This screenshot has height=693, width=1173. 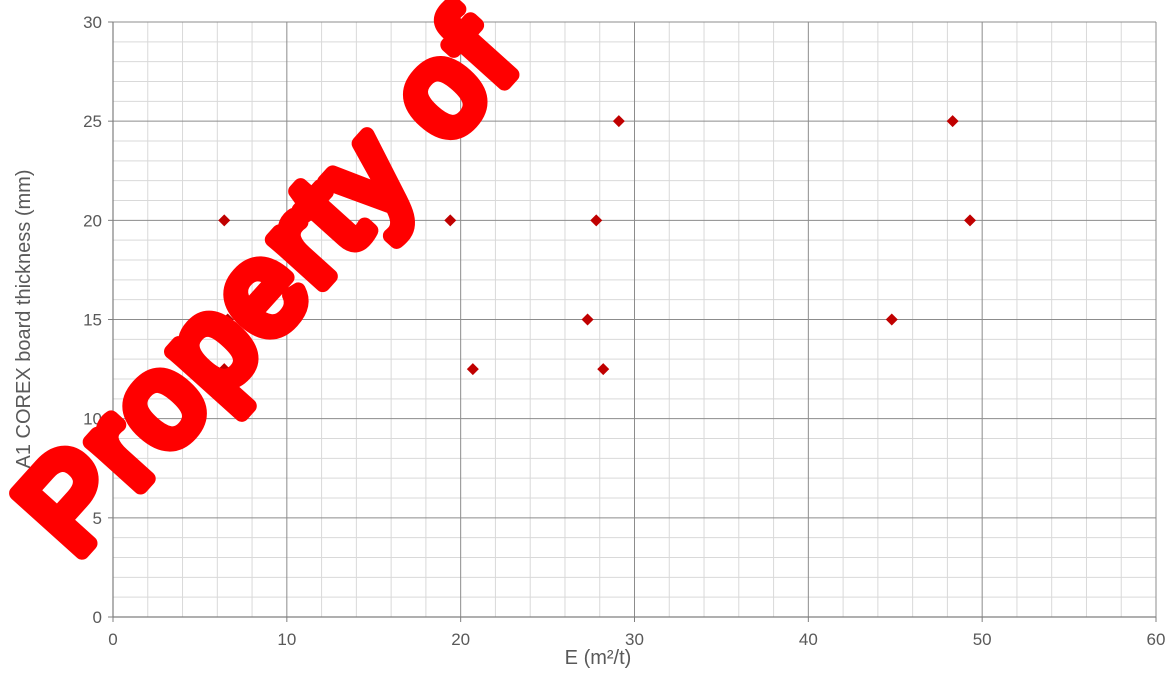 What do you see at coordinates (24, 319) in the screenshot?
I see `y-axis-title: A1 COREX board thickness (mm)` at bounding box center [24, 319].